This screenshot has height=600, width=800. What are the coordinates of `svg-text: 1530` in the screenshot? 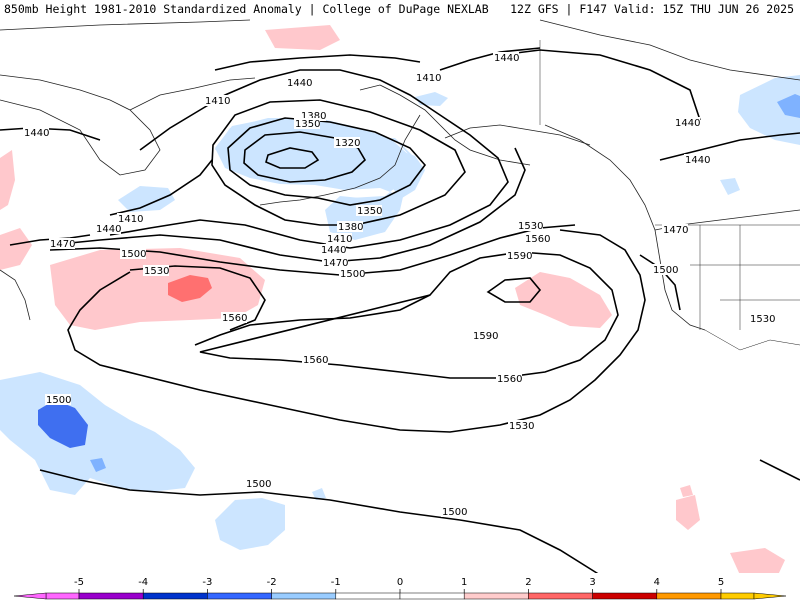 It's located at (530, 226).